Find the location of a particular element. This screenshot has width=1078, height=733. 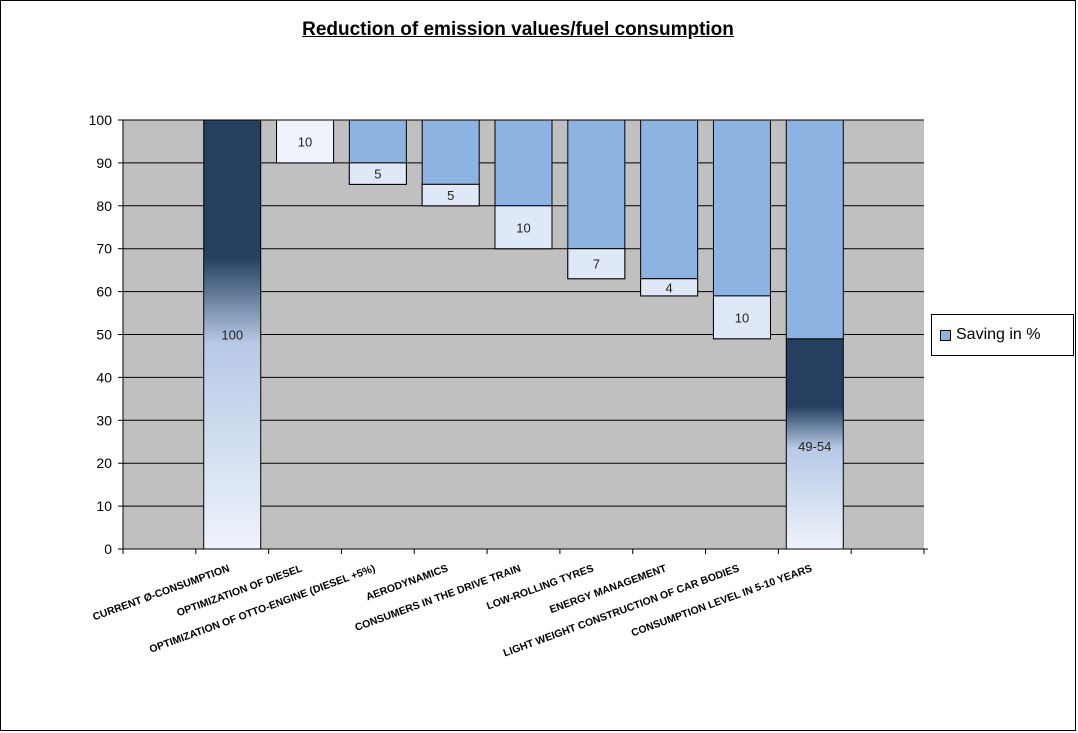

data-label: 4 is located at coordinates (669, 287).